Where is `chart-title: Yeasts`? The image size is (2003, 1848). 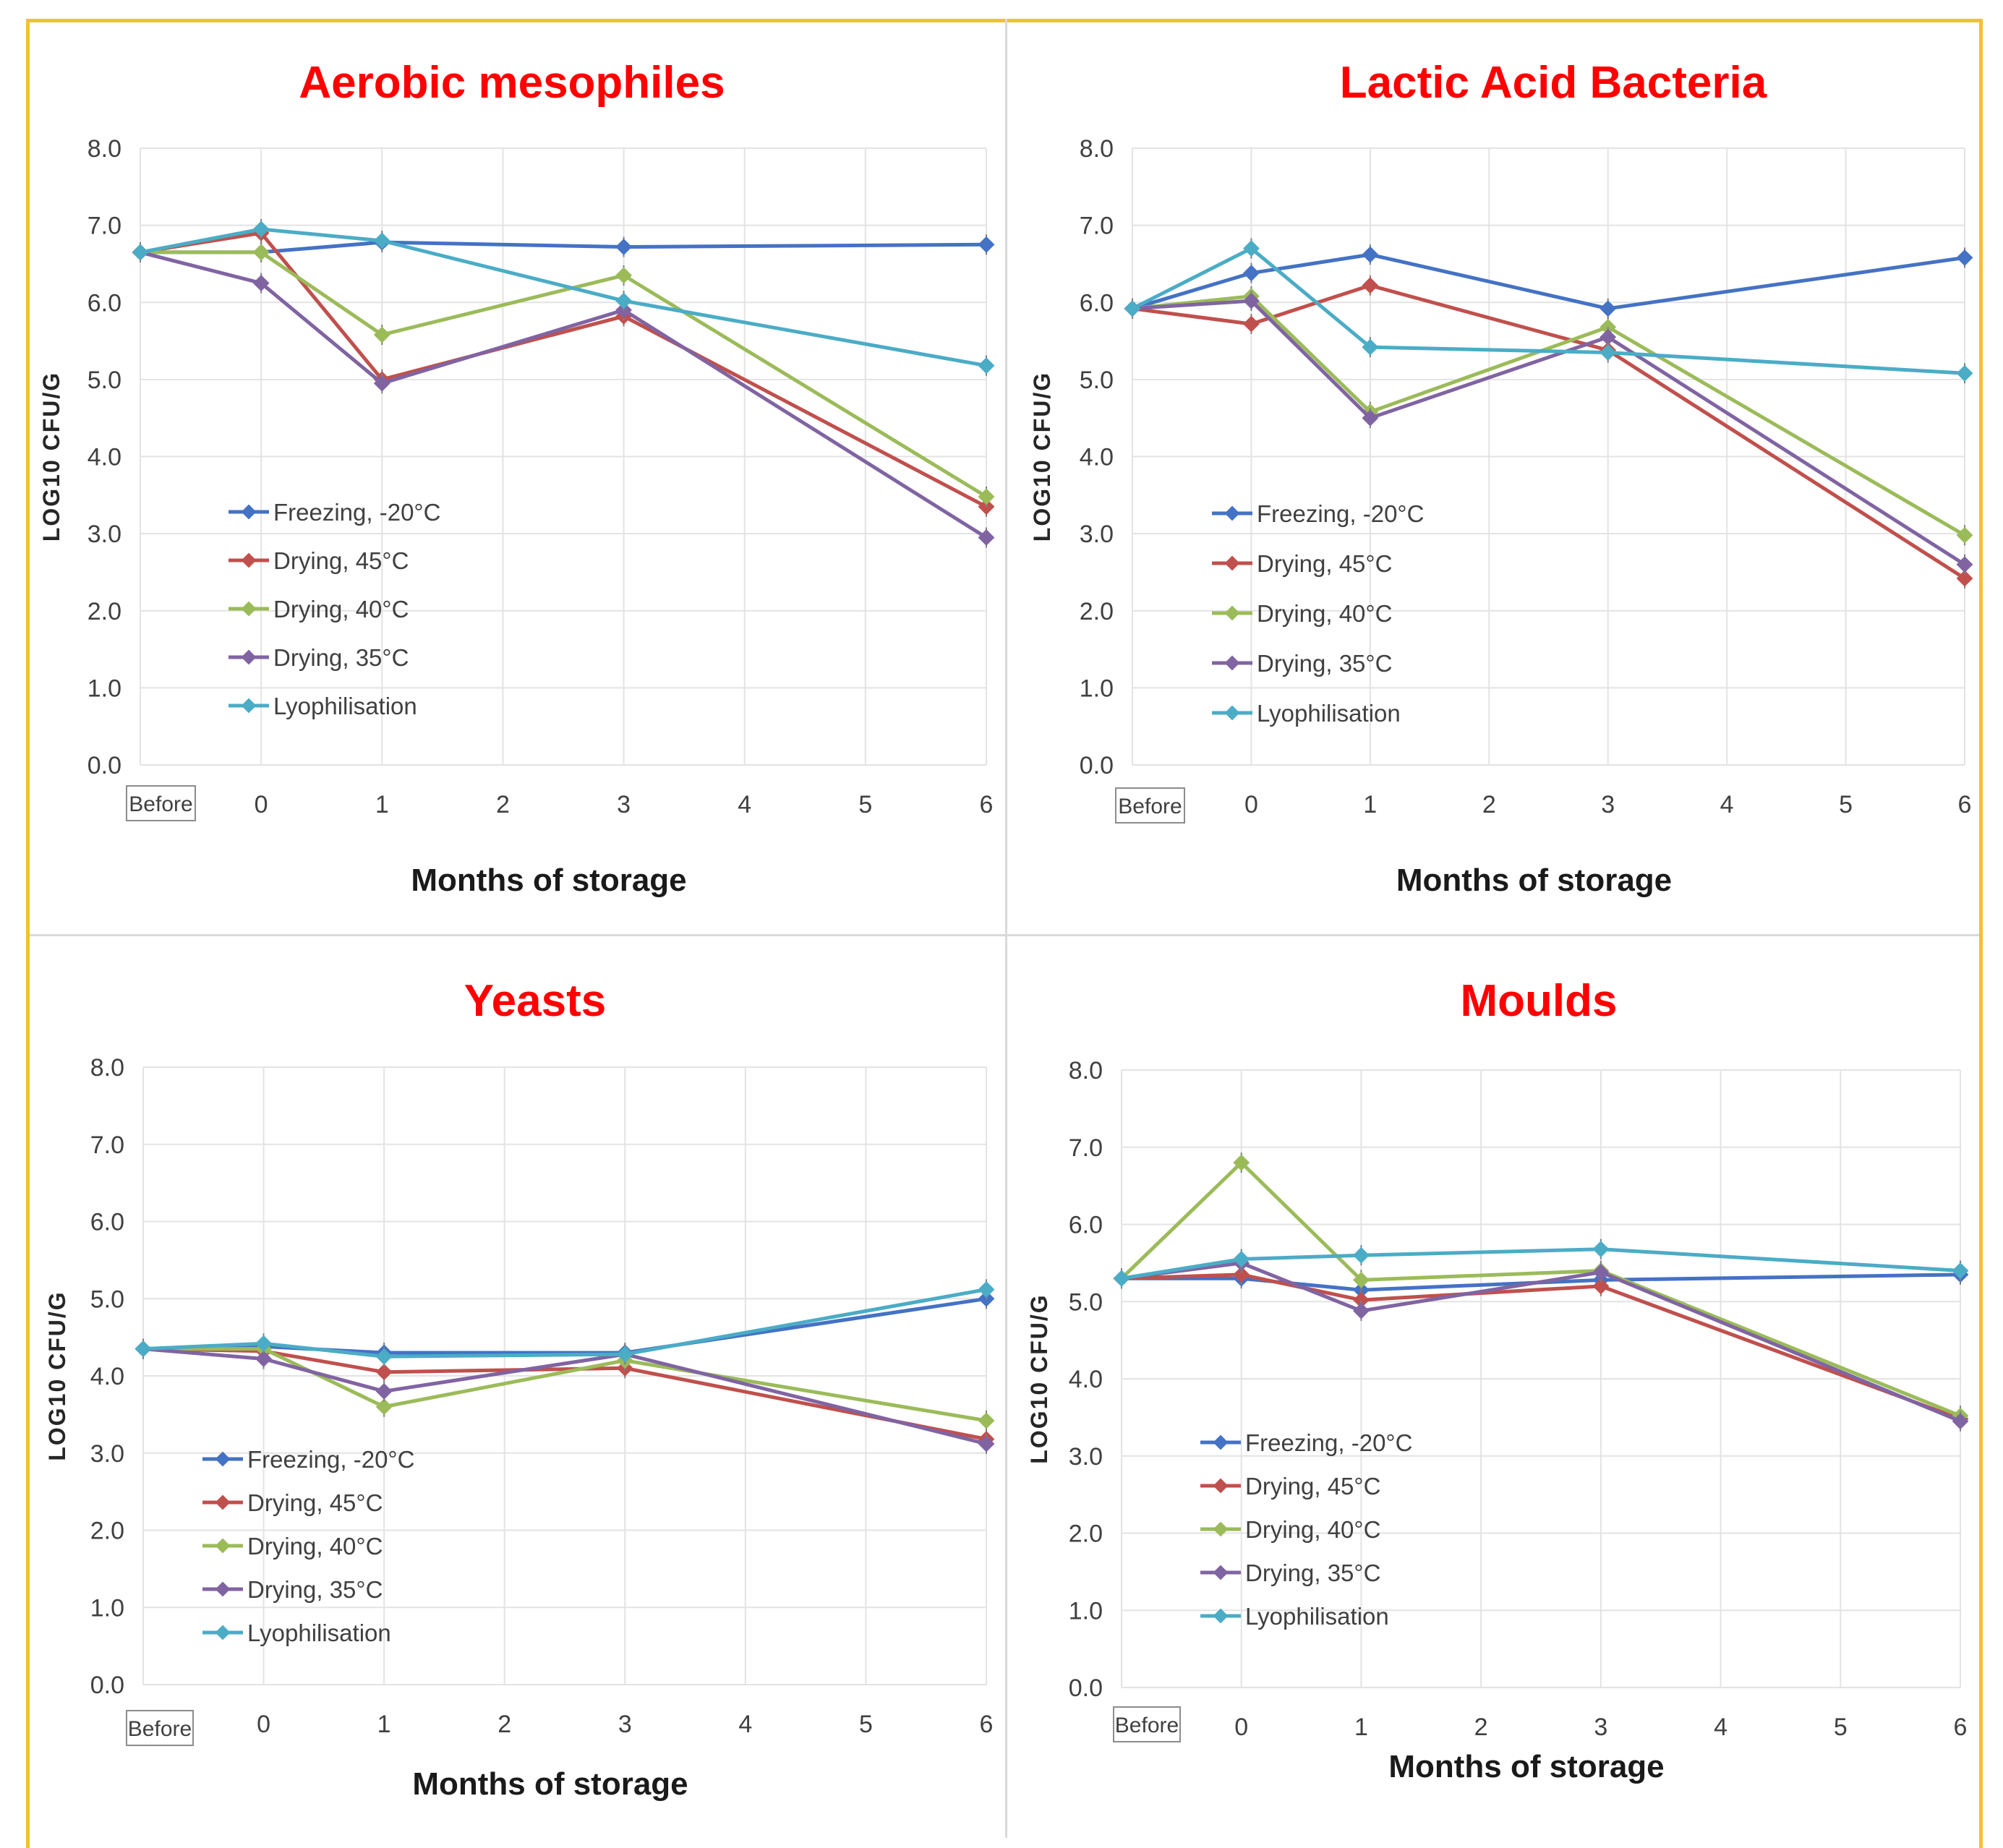 chart-title: Yeasts is located at coordinates (535, 1001).